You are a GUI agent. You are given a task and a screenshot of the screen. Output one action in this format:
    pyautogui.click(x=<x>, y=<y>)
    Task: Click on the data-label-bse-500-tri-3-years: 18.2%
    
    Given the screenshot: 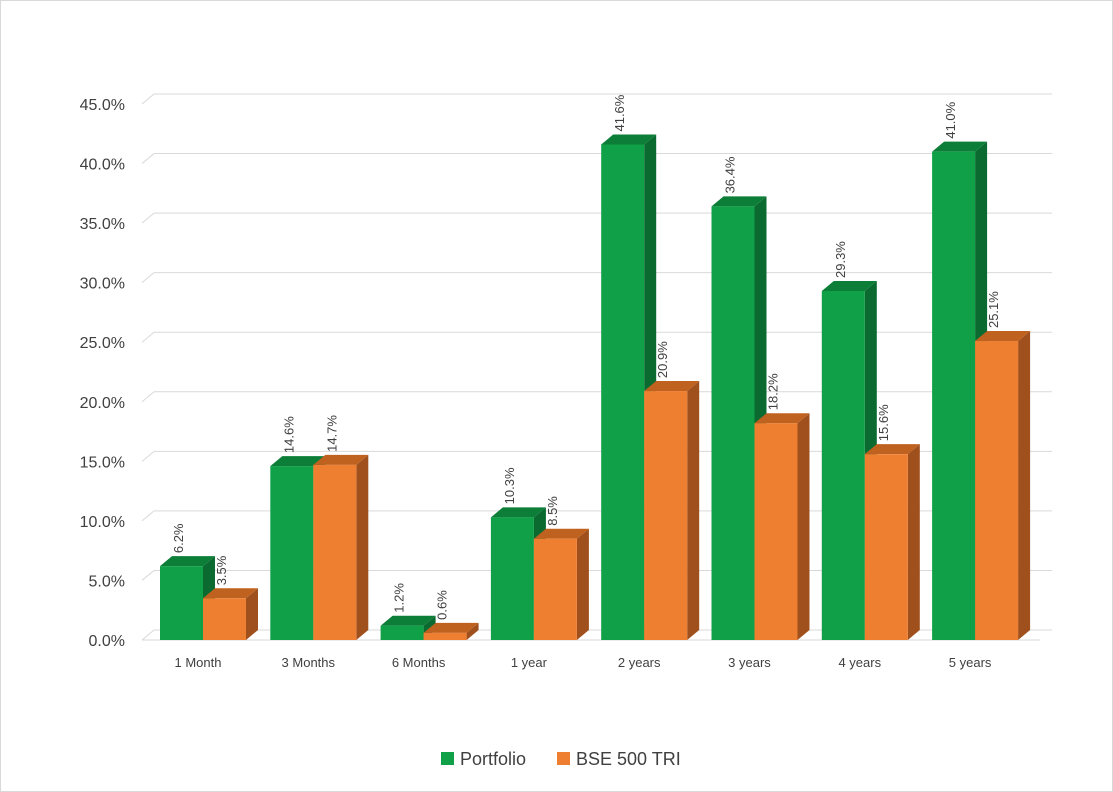 What is the action you would take?
    pyautogui.click(x=773, y=391)
    